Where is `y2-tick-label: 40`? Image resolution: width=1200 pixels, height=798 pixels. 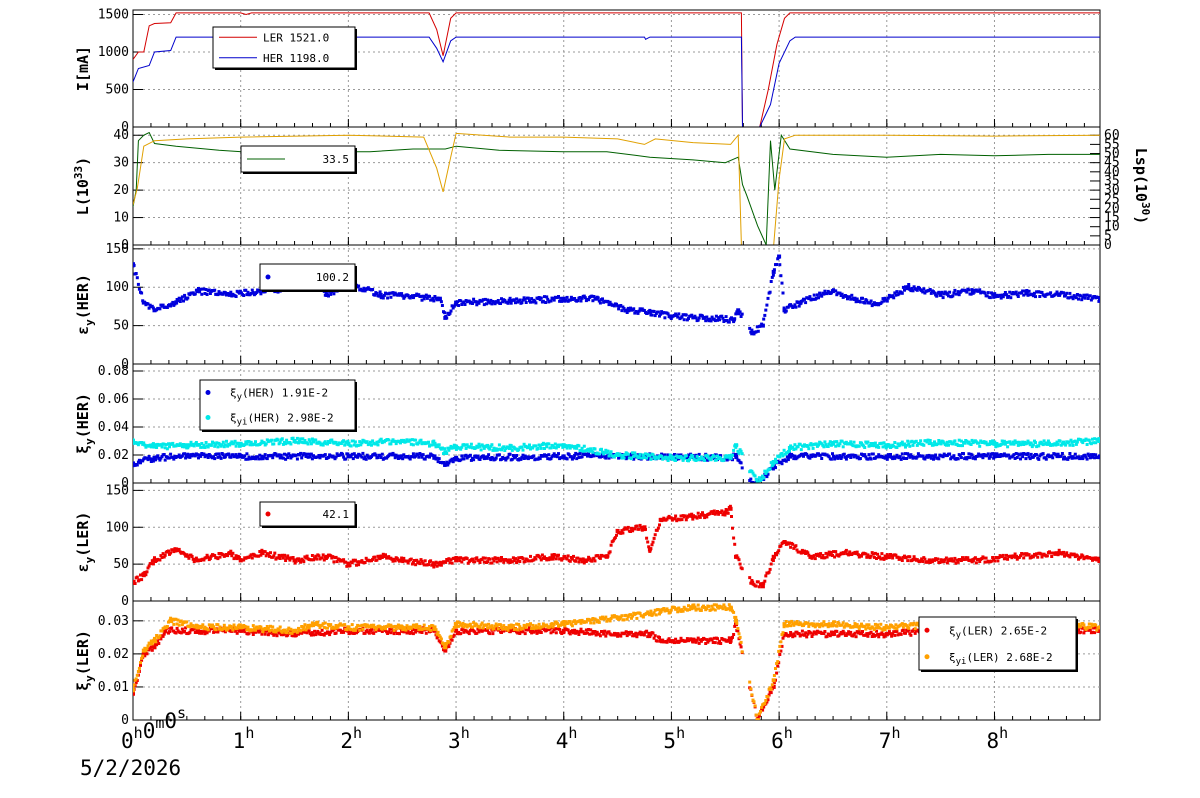
y2-tick-label: 40 is located at coordinates (1112, 172).